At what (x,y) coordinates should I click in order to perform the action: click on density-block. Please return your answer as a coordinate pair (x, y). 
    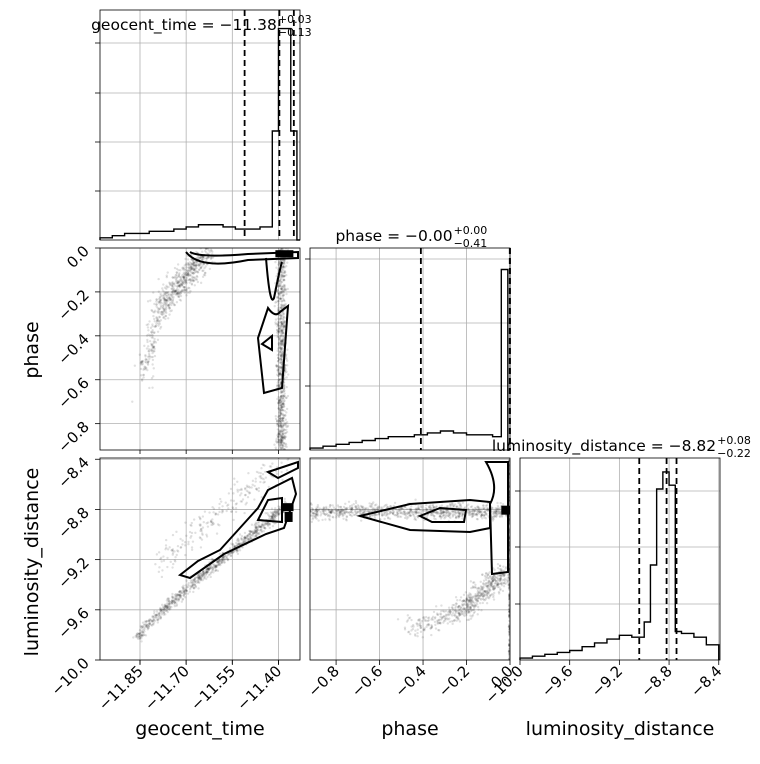
    Looking at the image, I should click on (505, 510).